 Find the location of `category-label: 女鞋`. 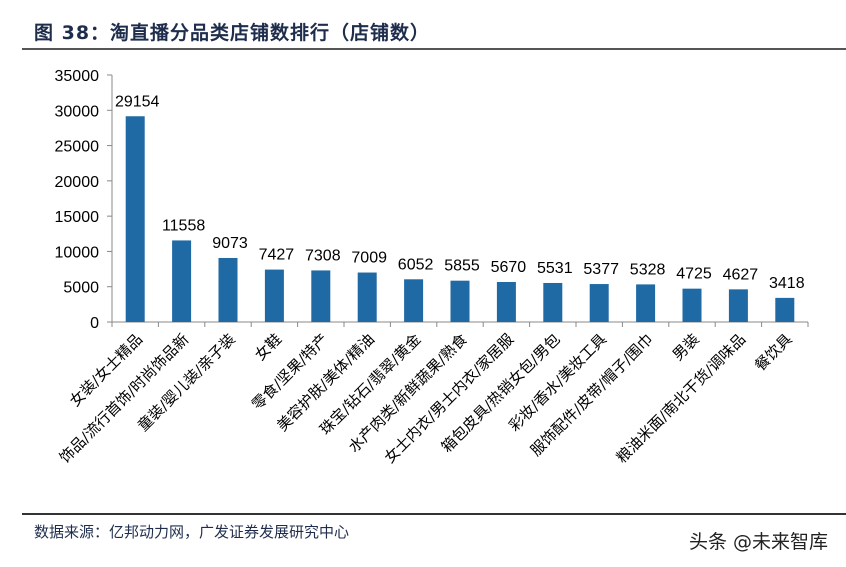

category-label: 女鞋 is located at coordinates (268, 347).